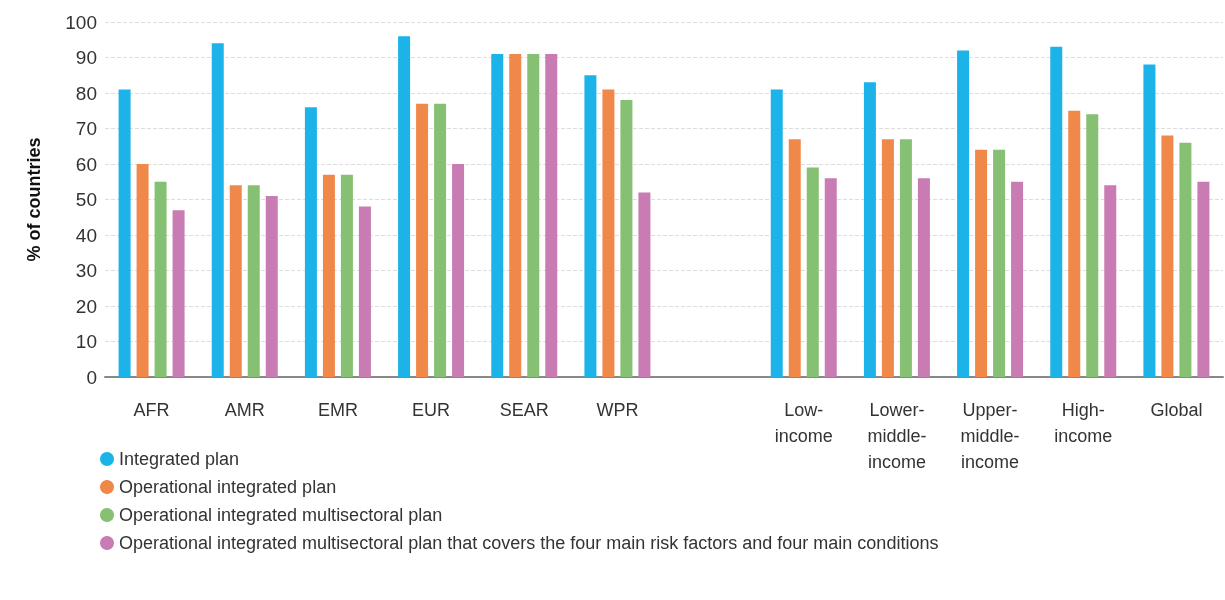 This screenshot has height=600, width=1225. Describe the element at coordinates (431, 410) in the screenshot. I see `x-tick-label: EUR` at that location.